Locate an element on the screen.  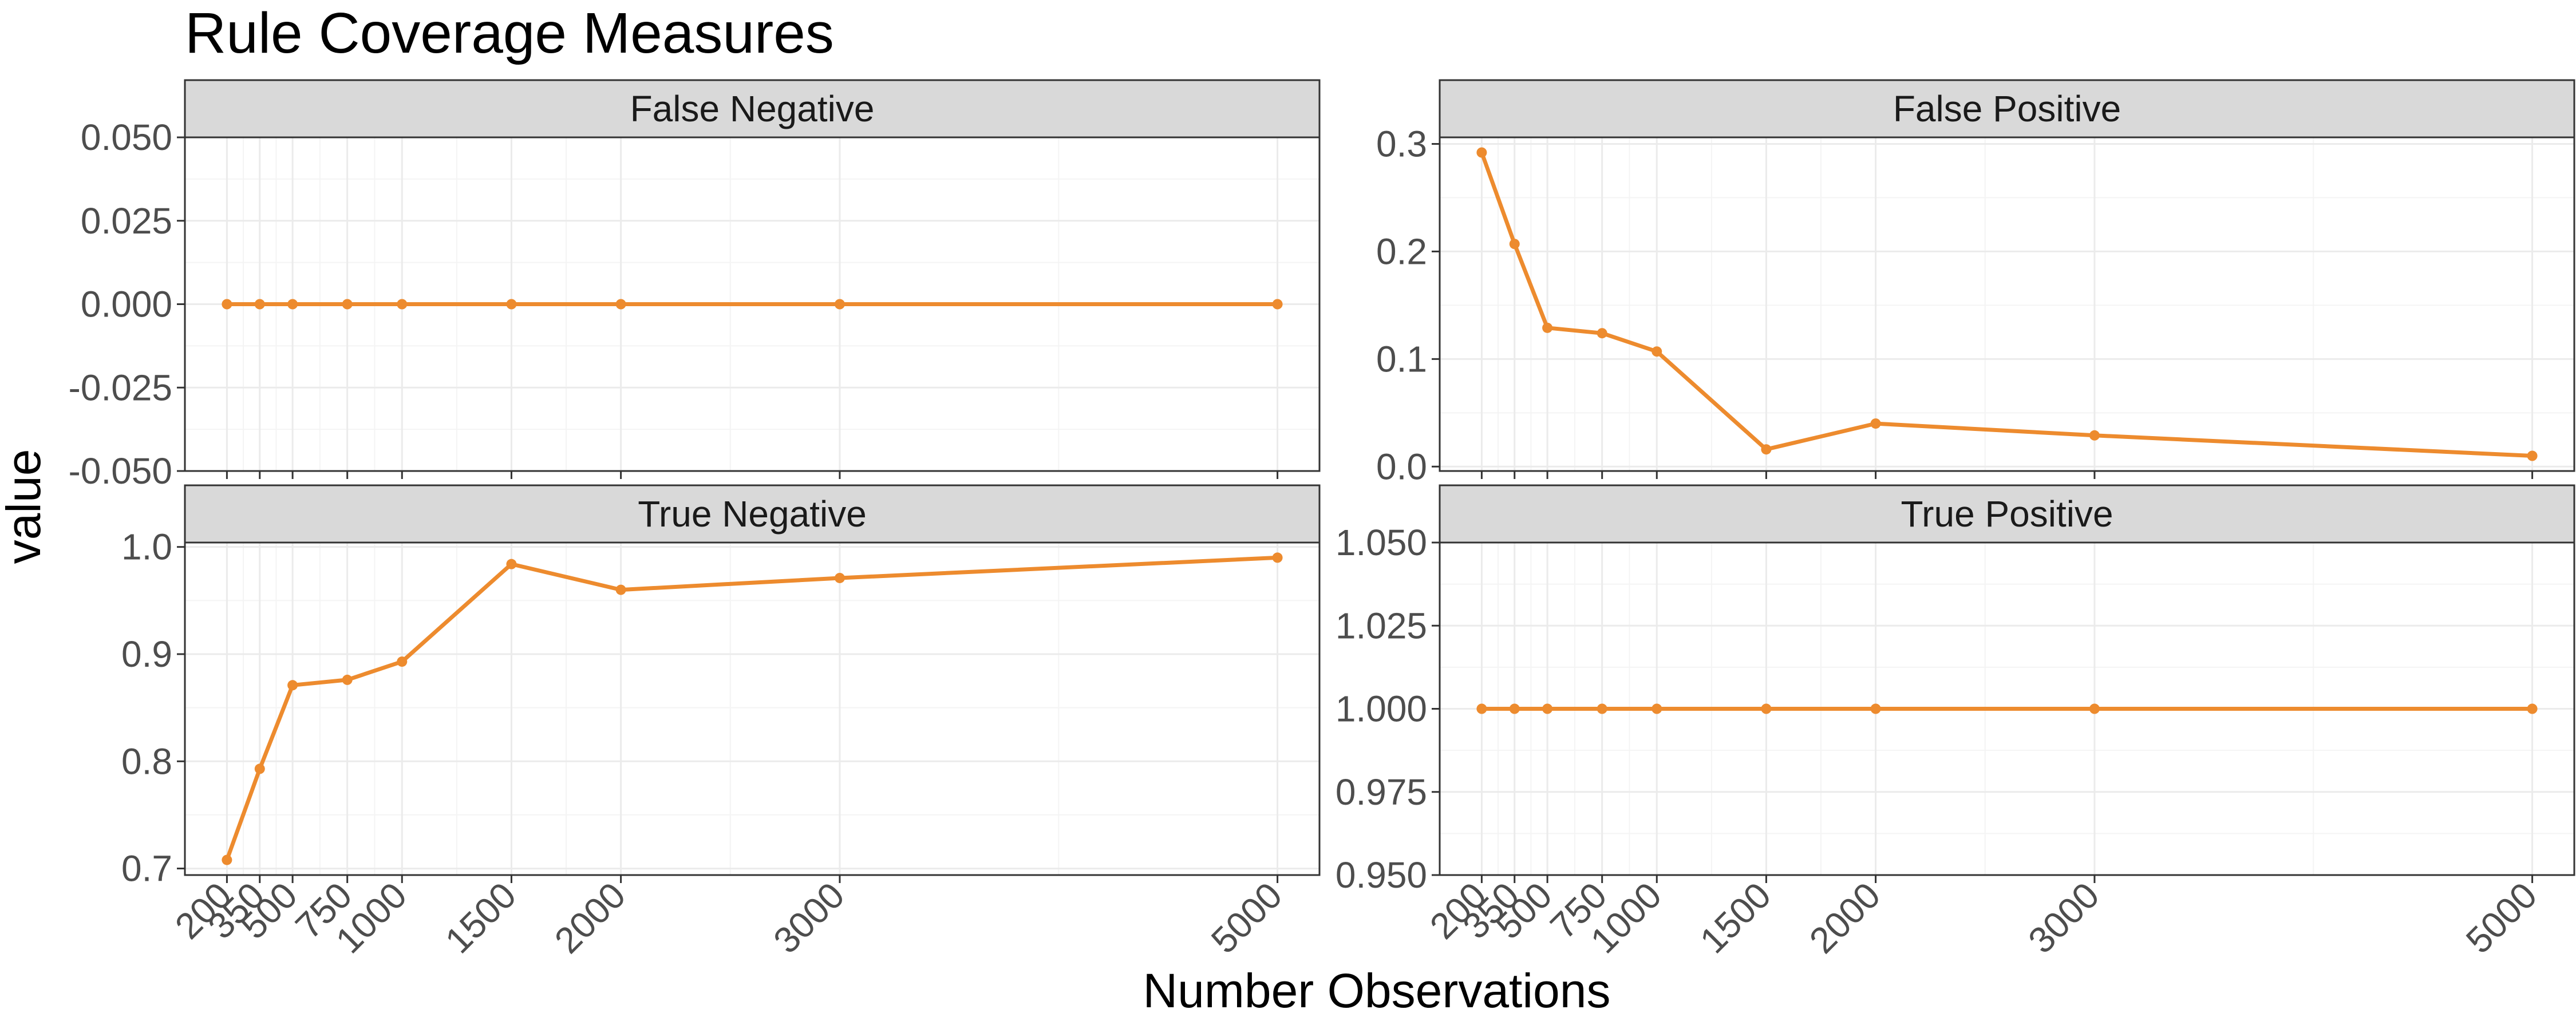
y-tick-label: 0.950 is located at coordinates (1381, 875).